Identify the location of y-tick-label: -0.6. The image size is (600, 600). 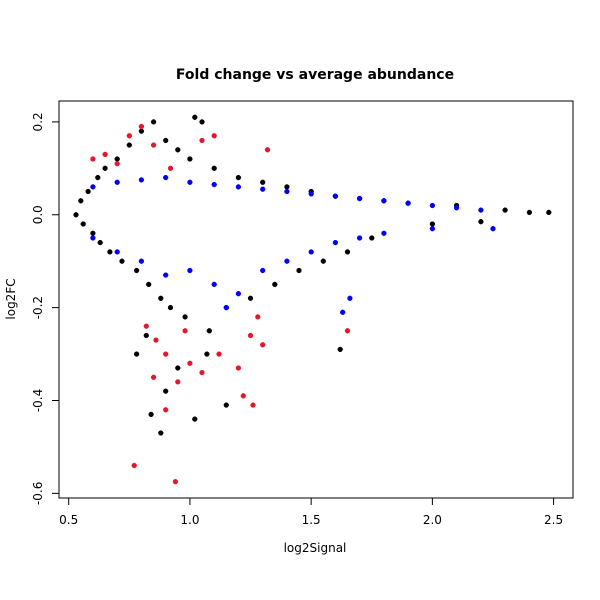
(38, 493).